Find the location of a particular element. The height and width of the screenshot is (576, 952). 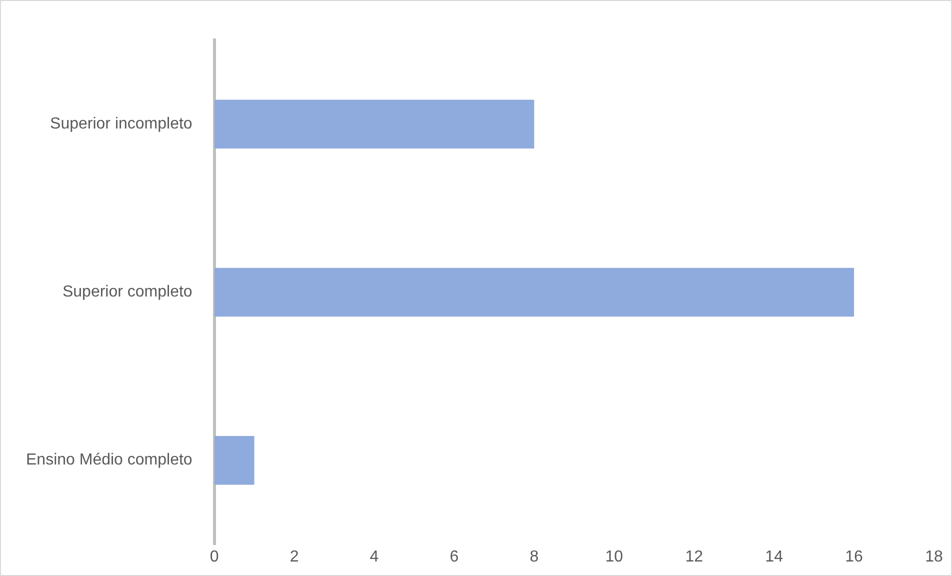

x-tick-label: 2 is located at coordinates (294, 557).